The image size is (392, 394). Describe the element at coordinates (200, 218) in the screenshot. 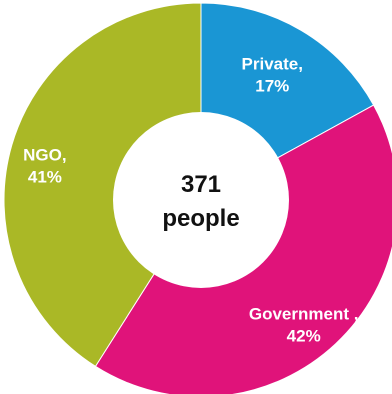

I see `center-unit: people` at that location.